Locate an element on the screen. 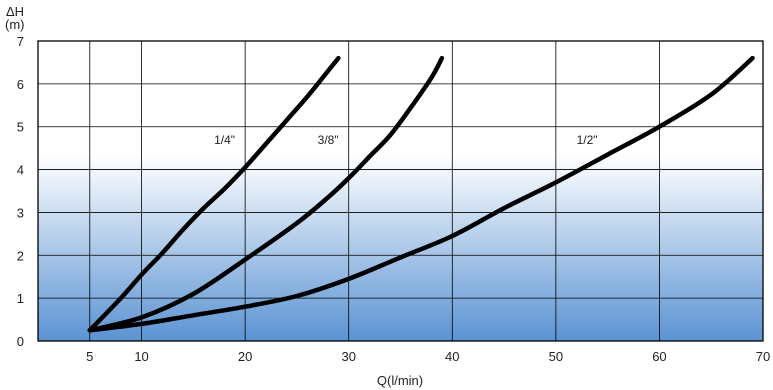 The width and height of the screenshot is (773, 390). y-axis-label-bottom: (m) is located at coordinates (15, 24).